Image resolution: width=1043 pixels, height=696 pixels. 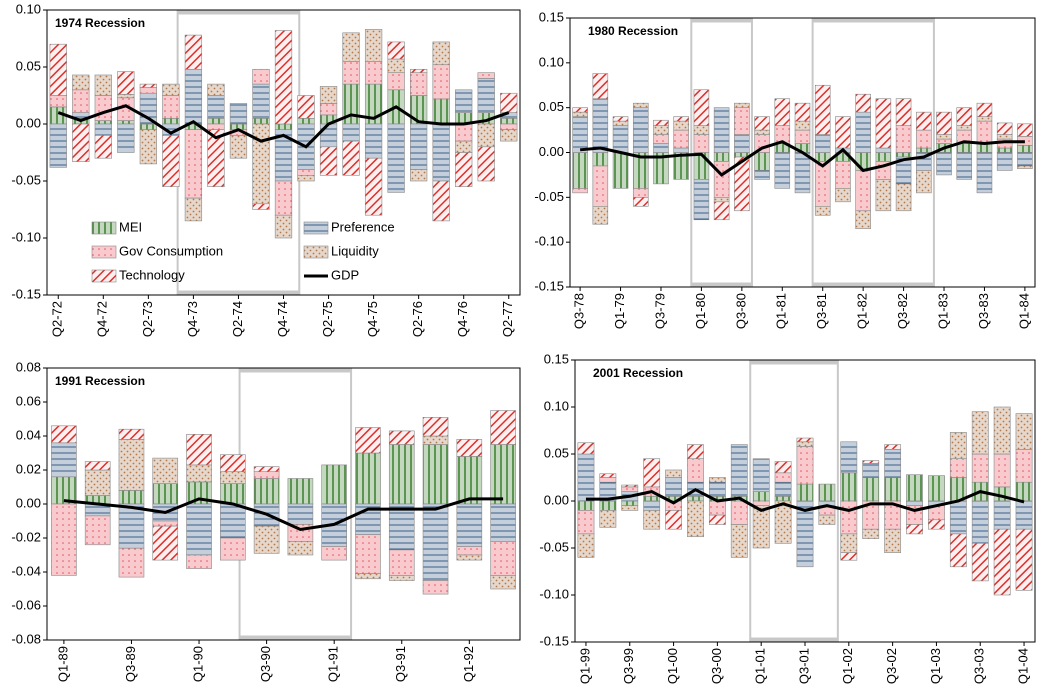 I want to click on x-tick-label: Q1-81, so click(x=781, y=311).